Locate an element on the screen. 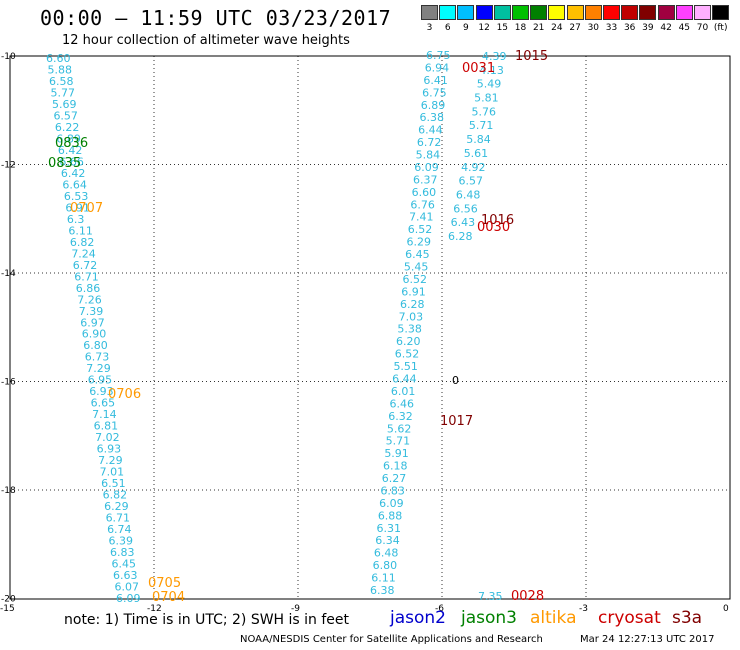 Image resolution: width=740 pixels, height=650 pixels. legend-value: 3 is located at coordinates (429, 28).